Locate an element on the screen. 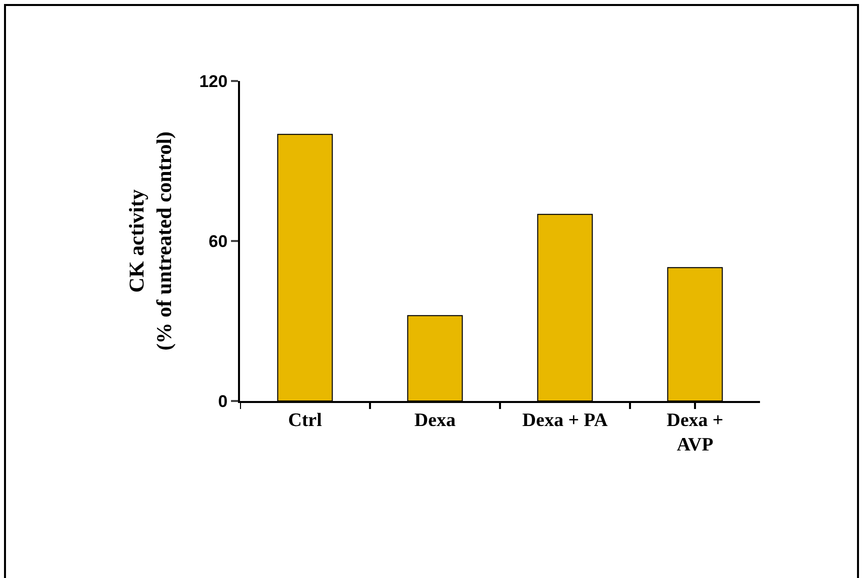  y-tick-label: 0 is located at coordinates (223, 401).